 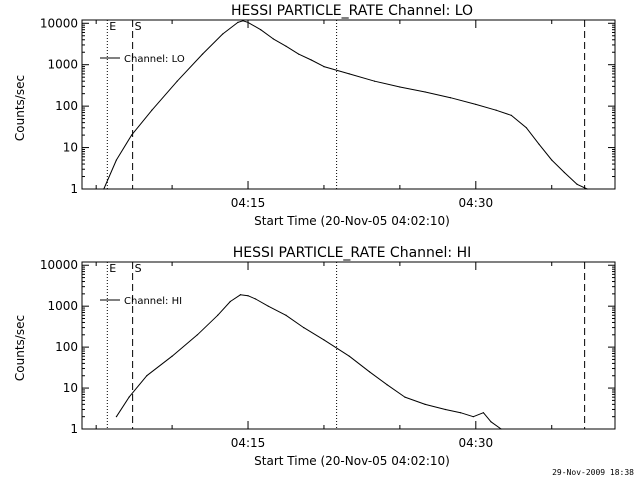 I want to click on y-tick-label-lo-2: 100, so click(x=66, y=106).